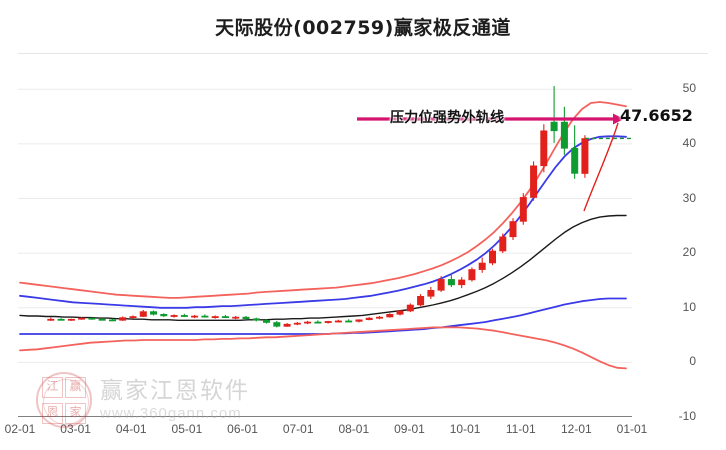 This screenshot has height=450, width=726. What do you see at coordinates (465, 429) in the screenshot?
I see `x-axis-tick-label: 10-01` at bounding box center [465, 429].